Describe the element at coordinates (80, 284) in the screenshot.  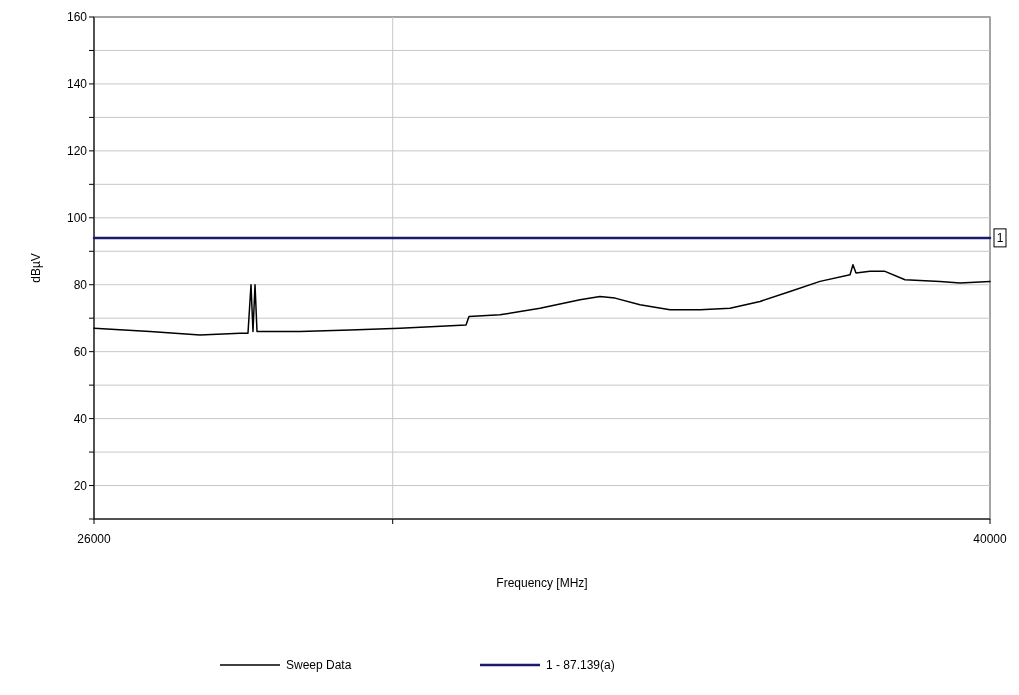
I see `y-tick-label: 80` at that location.